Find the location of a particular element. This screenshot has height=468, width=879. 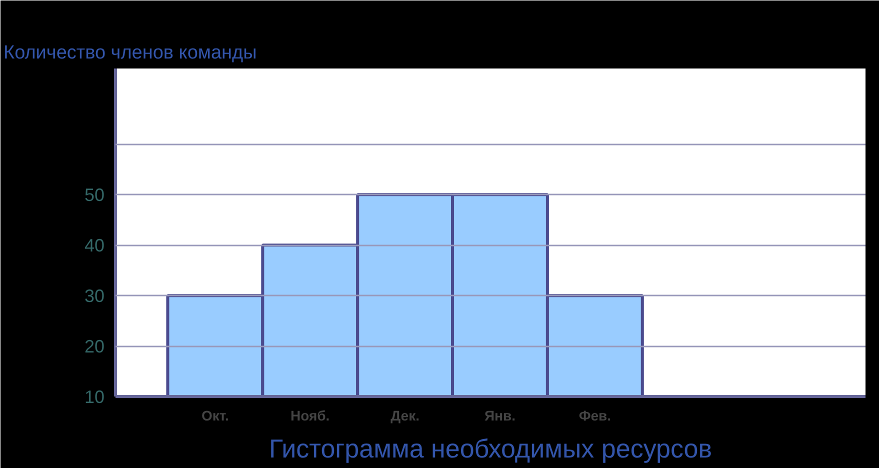

x-tick-label: Фев. is located at coordinates (595, 416).